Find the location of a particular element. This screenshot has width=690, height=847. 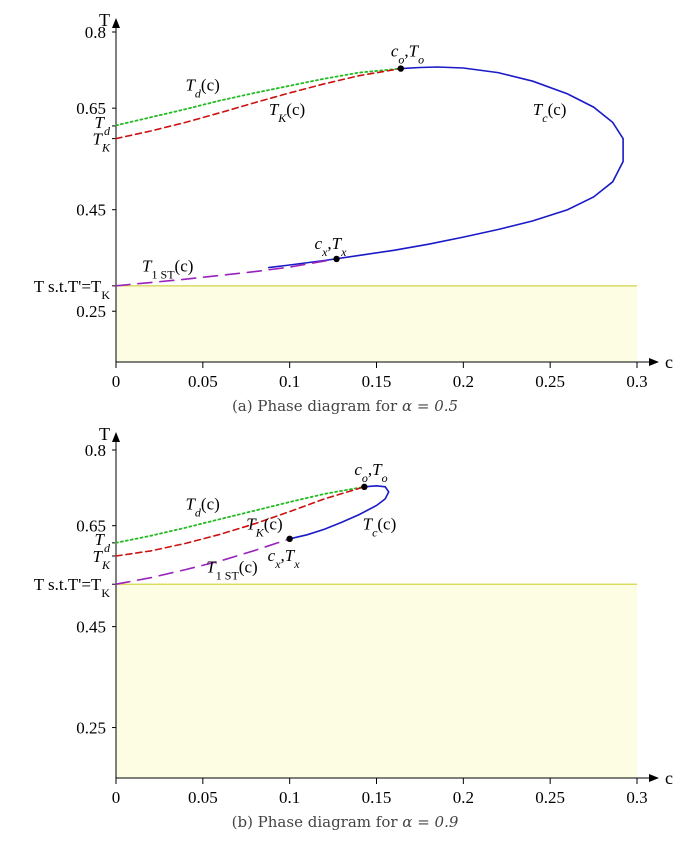

panel-caption: (a) Phase diagram for α = 0.5 is located at coordinates (345, 406).